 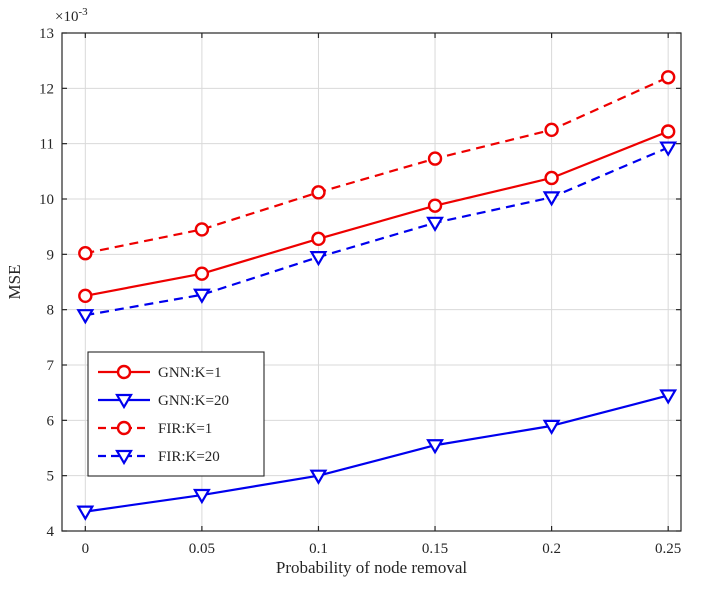 I want to click on y-tick-label: 8, so click(x=51, y=311).